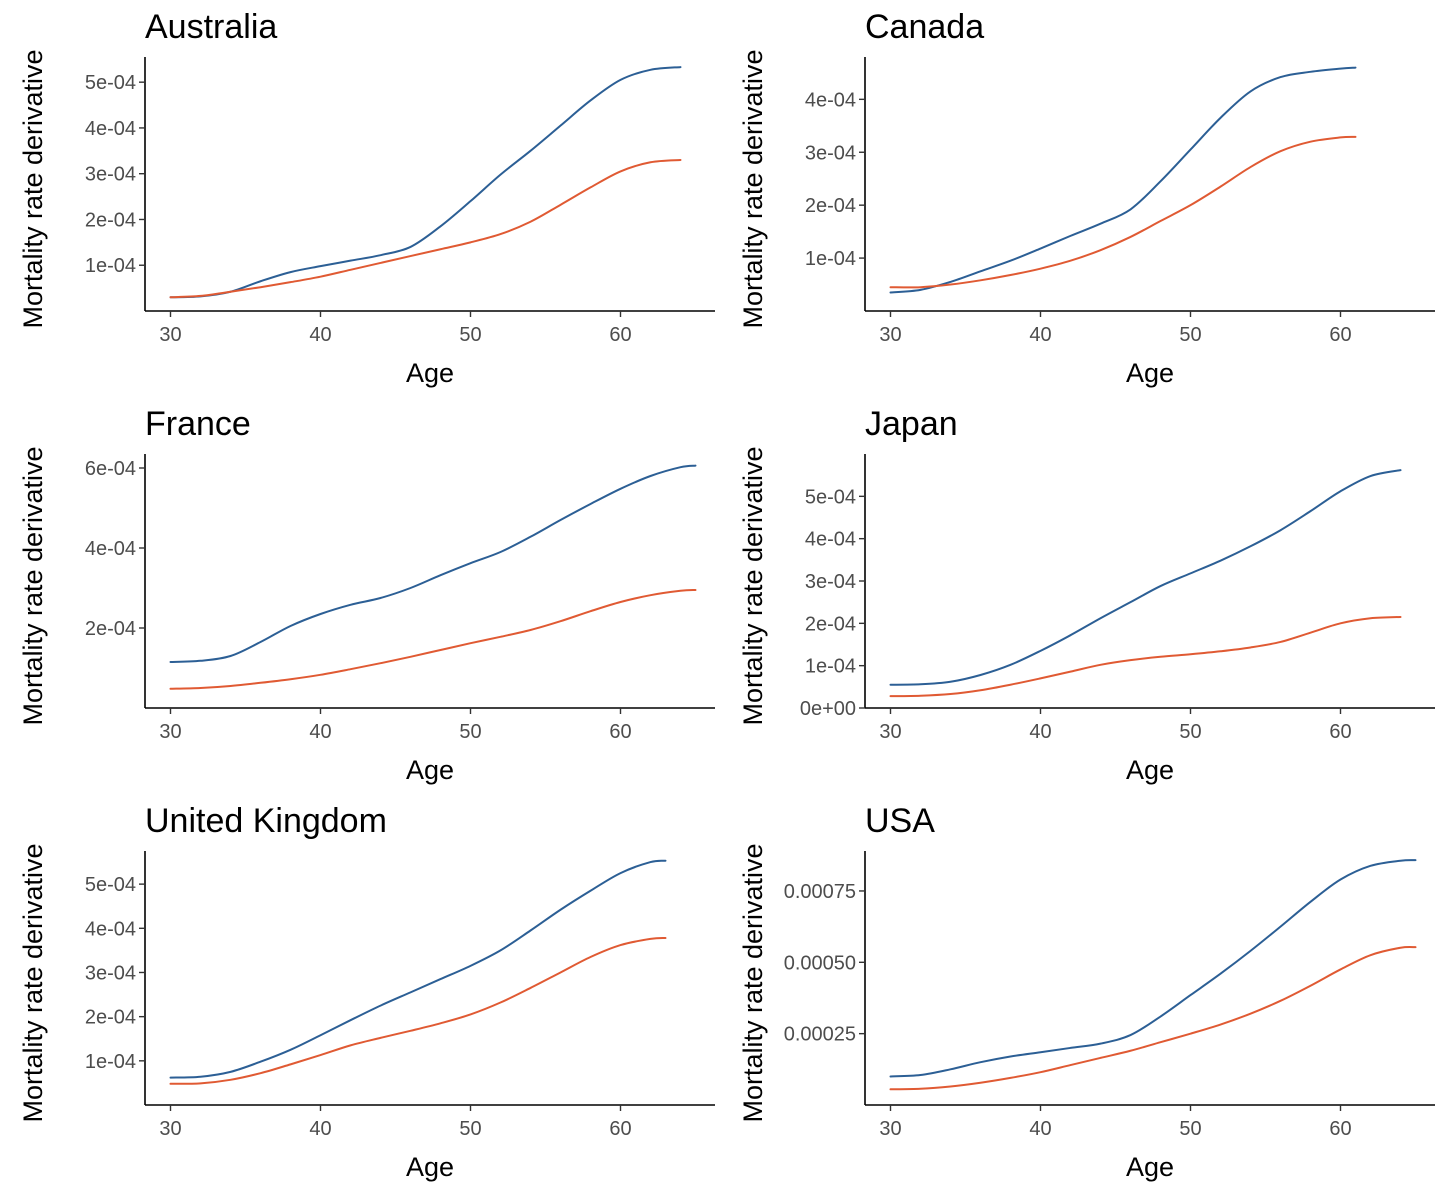 The width and height of the screenshot is (1440, 1192). Describe the element at coordinates (820, 1035) in the screenshot. I see `y-tick-label: 0.00025` at that location.